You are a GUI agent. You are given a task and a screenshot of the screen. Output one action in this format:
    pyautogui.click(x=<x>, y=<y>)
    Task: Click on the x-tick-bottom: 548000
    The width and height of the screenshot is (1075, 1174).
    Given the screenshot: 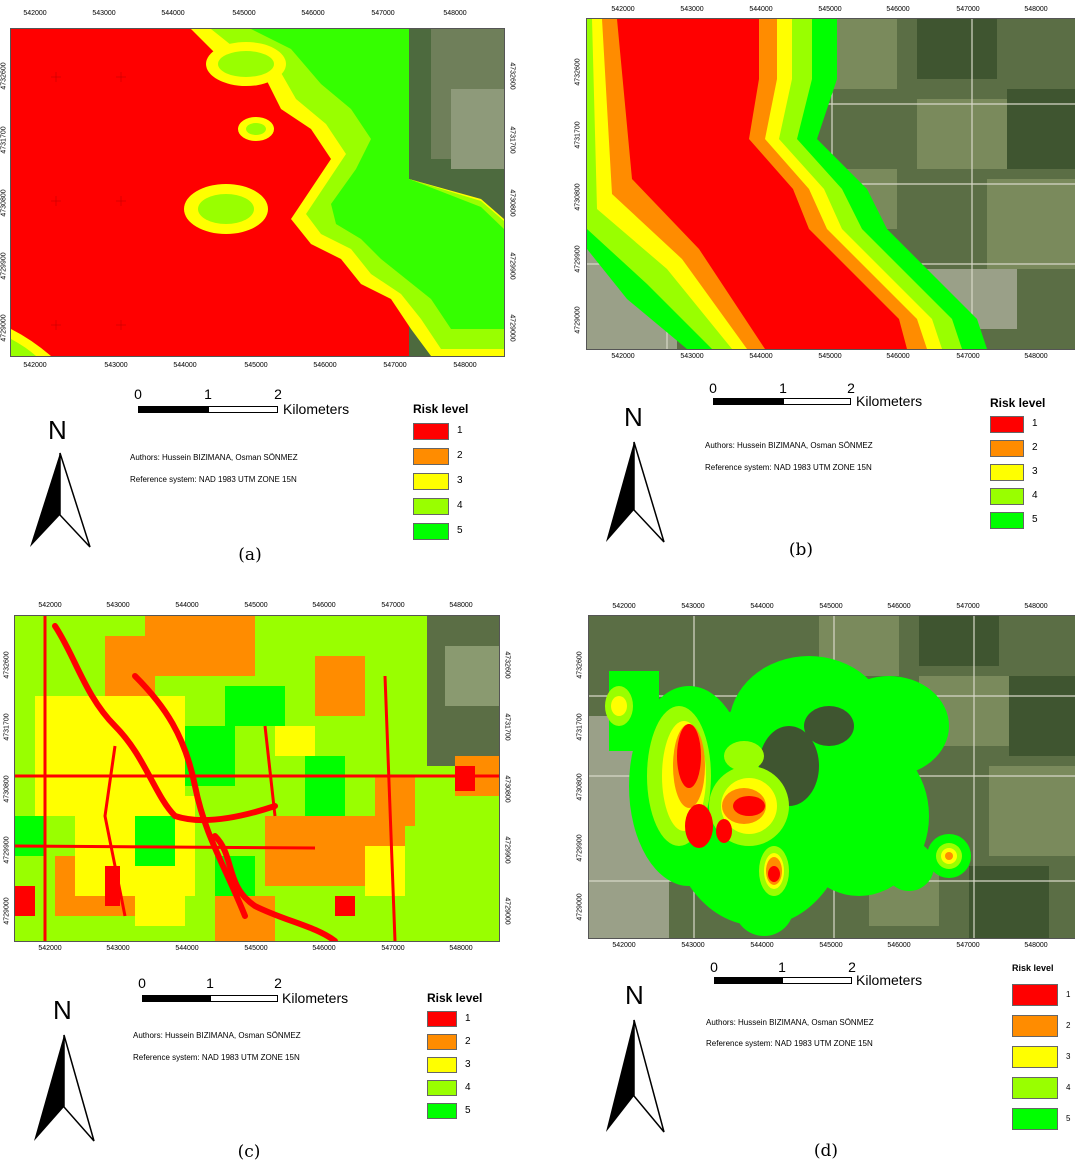 What is the action you would take?
    pyautogui.click(x=1036, y=945)
    